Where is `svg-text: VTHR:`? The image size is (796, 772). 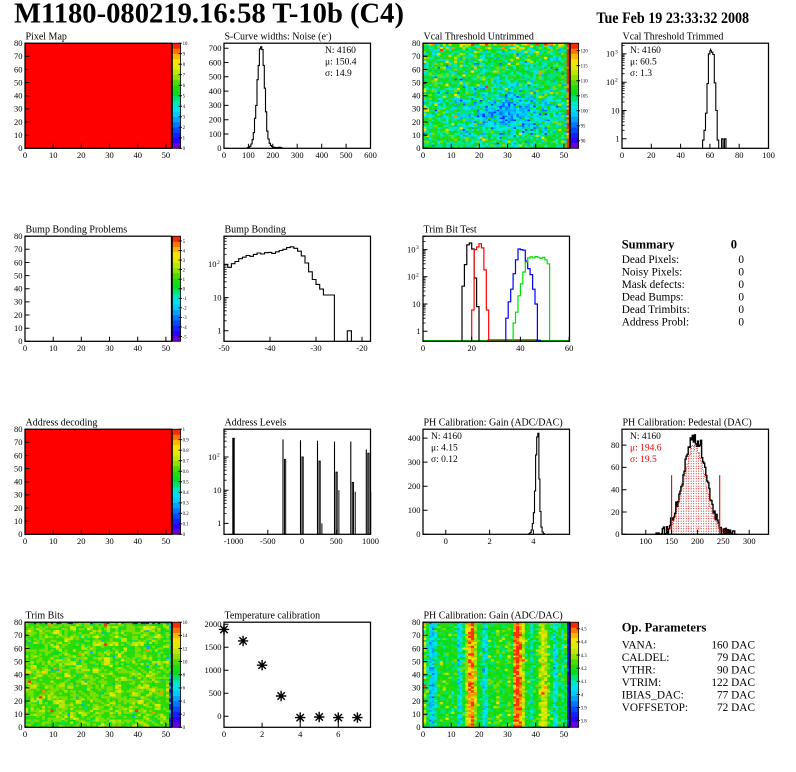 svg-text: VTHR: is located at coordinates (639, 671).